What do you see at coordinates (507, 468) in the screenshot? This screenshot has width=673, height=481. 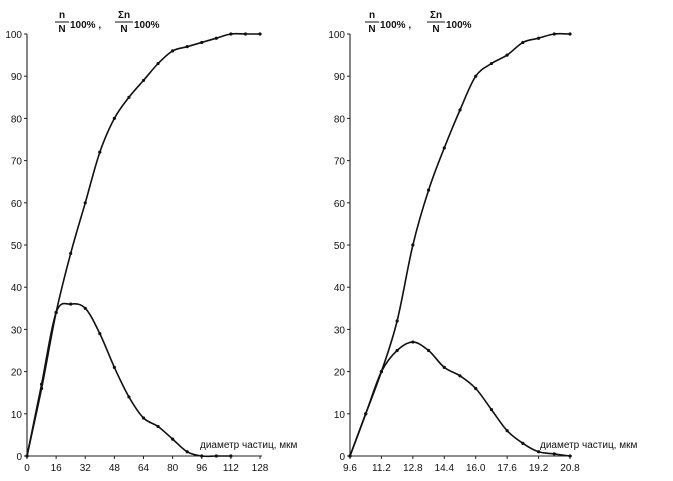 I see `x-tick-label: 17.6` at bounding box center [507, 468].